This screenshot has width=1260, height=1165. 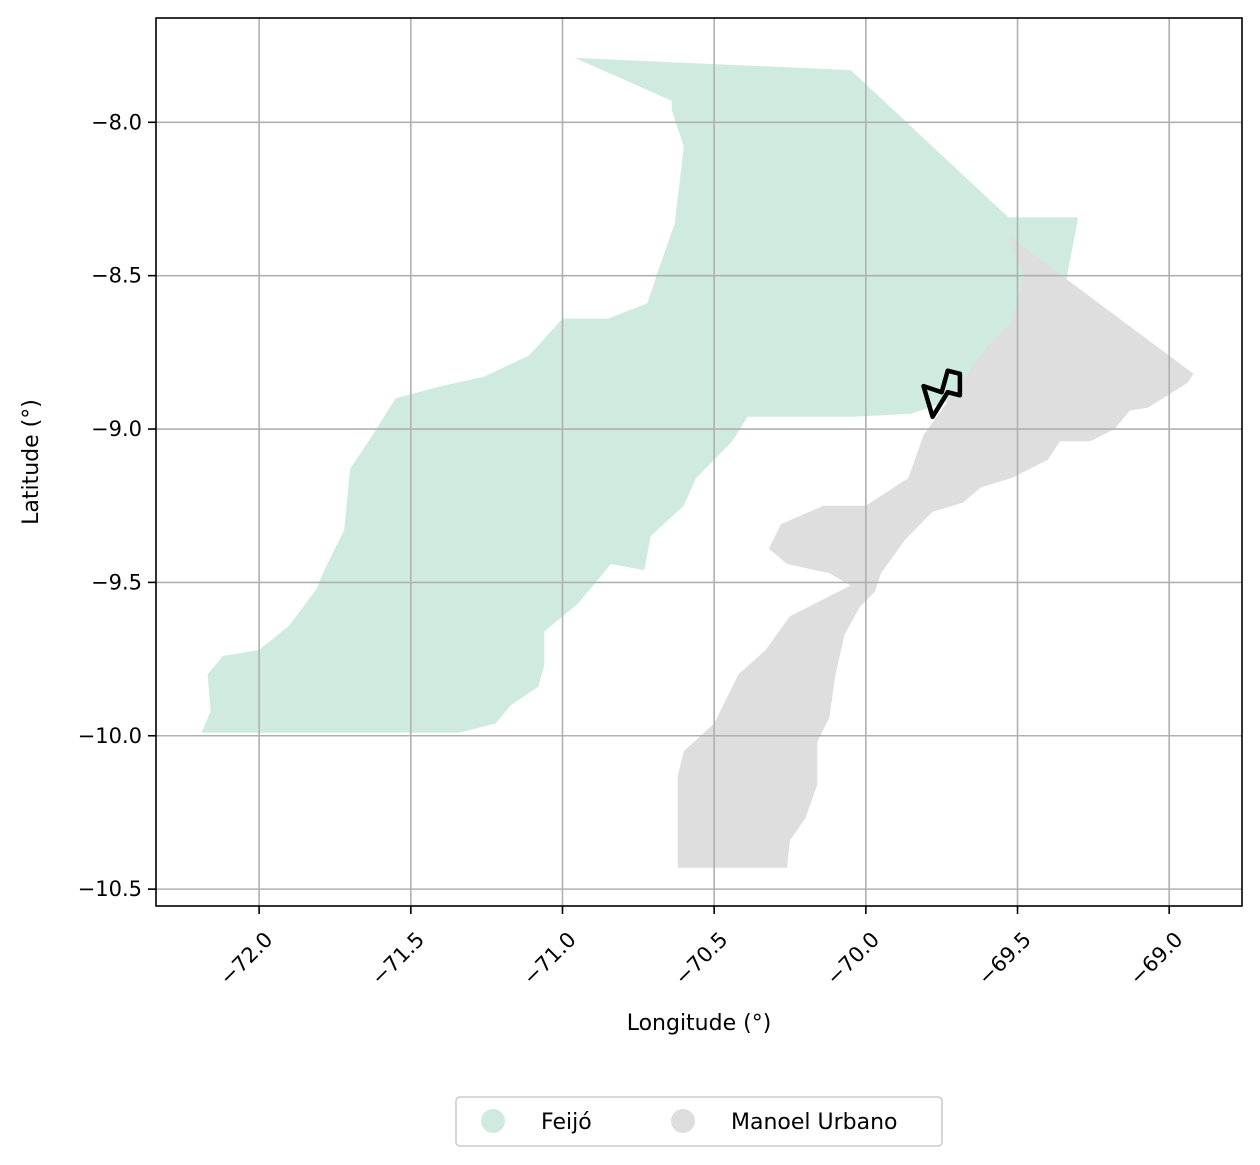 I want to click on y-tick-label: −8.5, so click(x=116, y=276).